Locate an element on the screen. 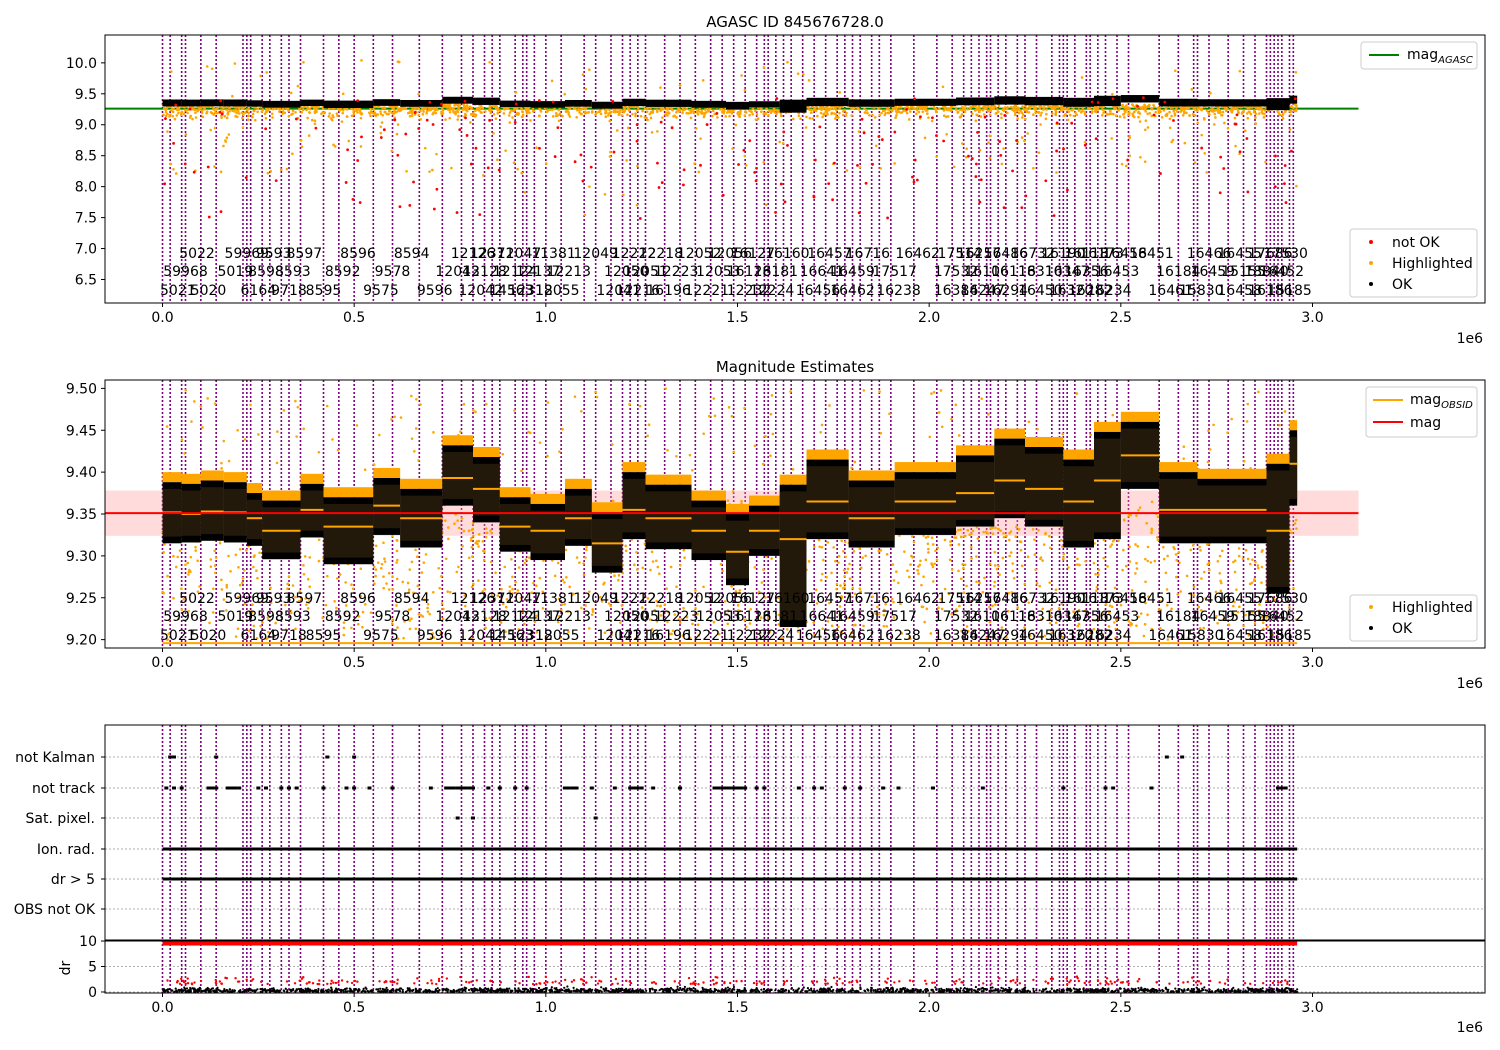 The width and height of the screenshot is (1500, 1050). obsid-label: 12213 is located at coordinates (569, 272).